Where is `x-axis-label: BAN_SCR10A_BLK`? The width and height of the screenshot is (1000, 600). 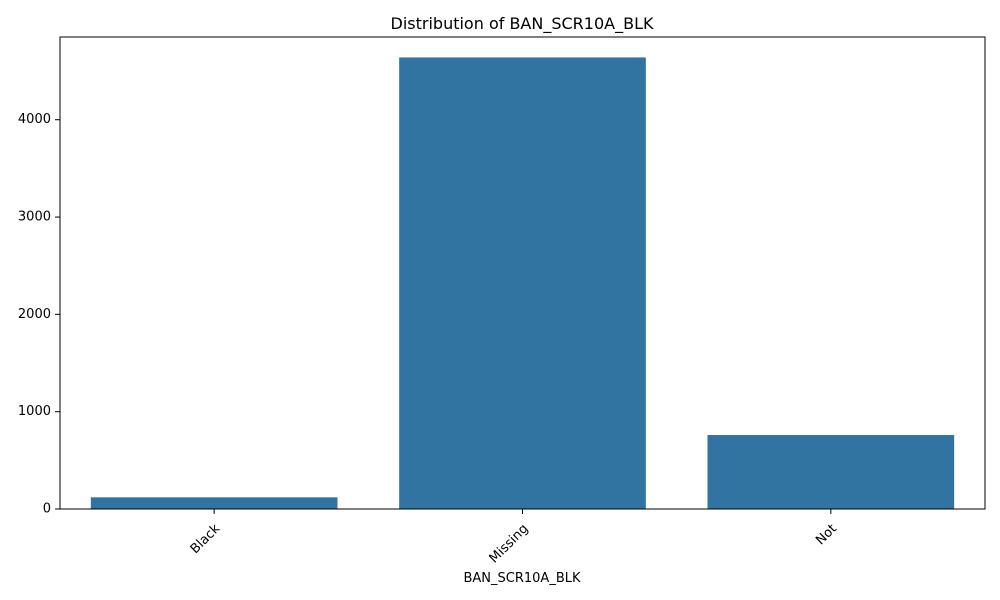 x-axis-label: BAN_SCR10A_BLK is located at coordinates (521, 578).